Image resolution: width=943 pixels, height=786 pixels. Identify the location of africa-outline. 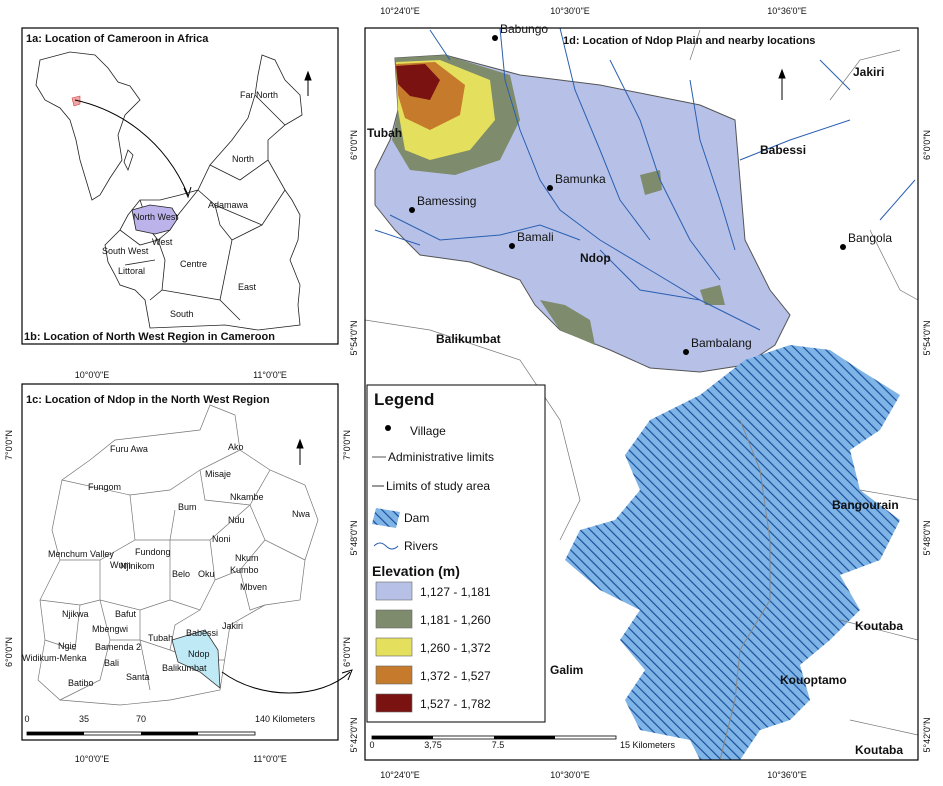
(88, 126).